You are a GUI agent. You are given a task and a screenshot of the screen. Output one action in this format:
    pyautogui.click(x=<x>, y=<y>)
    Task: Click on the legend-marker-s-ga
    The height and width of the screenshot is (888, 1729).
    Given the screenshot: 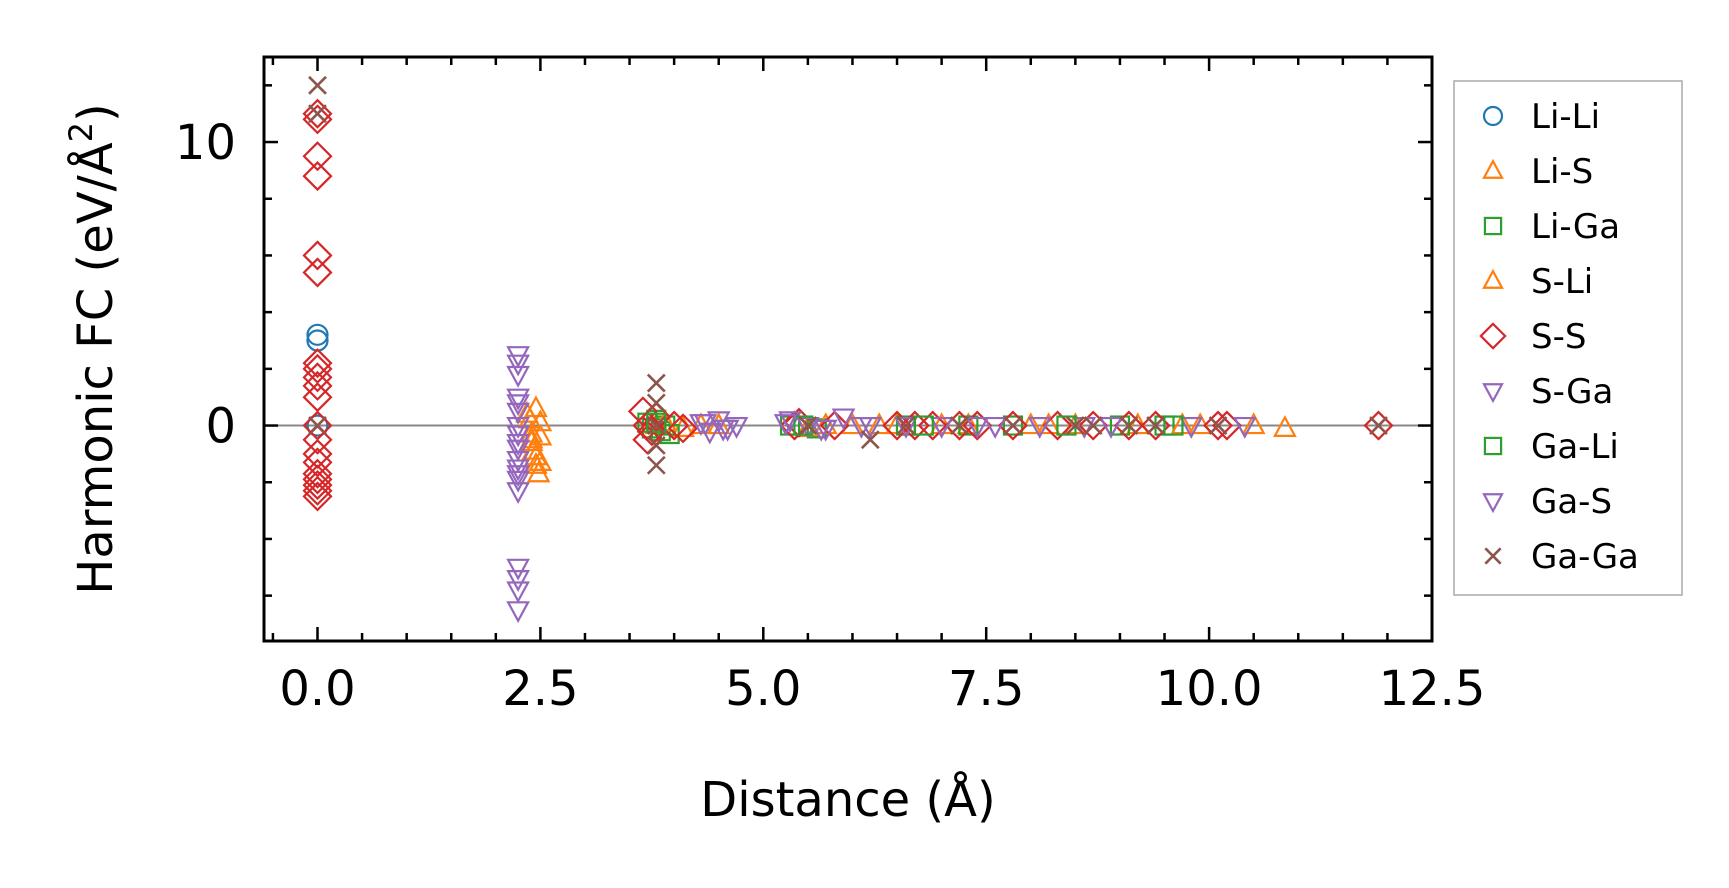 What is the action you would take?
    pyautogui.click(x=1493, y=393)
    